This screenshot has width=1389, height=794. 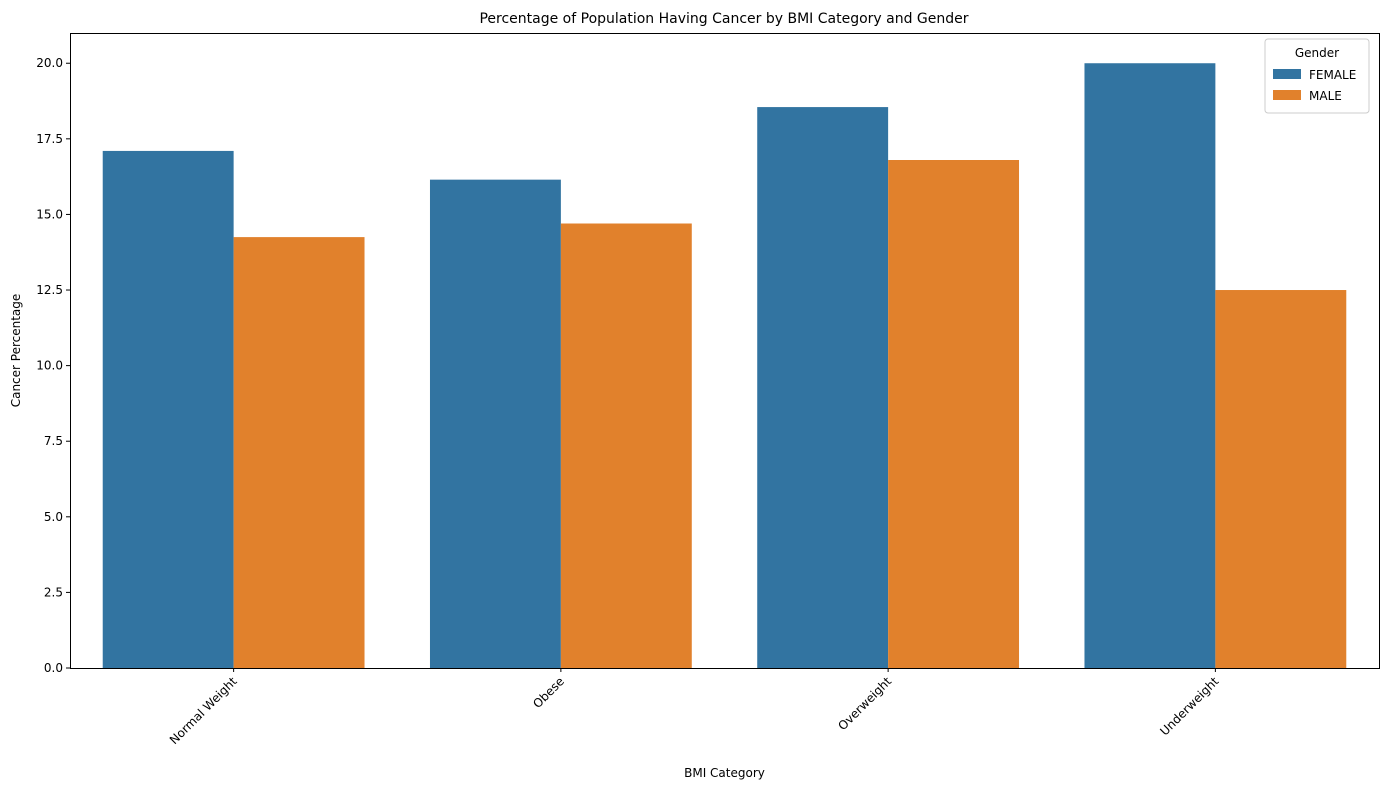 What do you see at coordinates (1325, 96) in the screenshot?
I see `legend-label-male: MALE` at bounding box center [1325, 96].